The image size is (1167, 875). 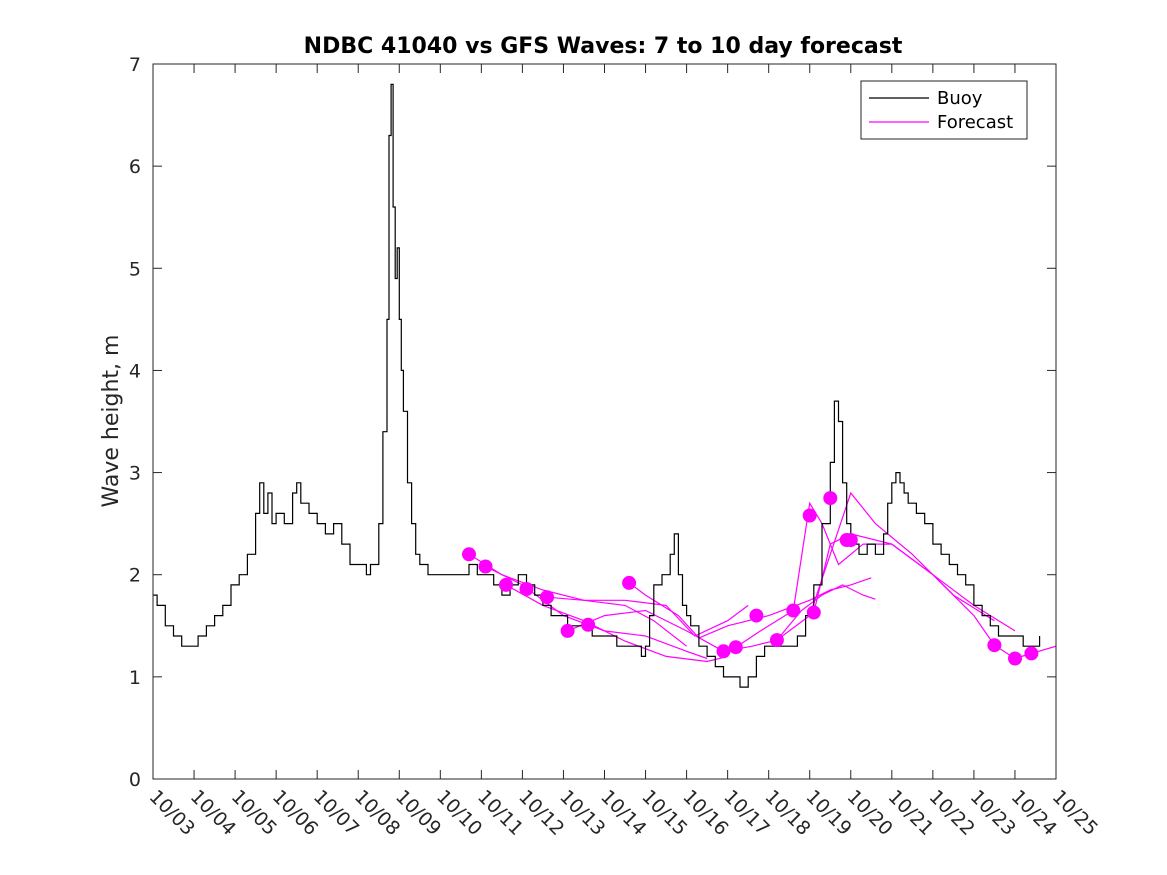 What do you see at coordinates (960, 98) in the screenshot?
I see `legend-label-buoy: Buoy` at bounding box center [960, 98].